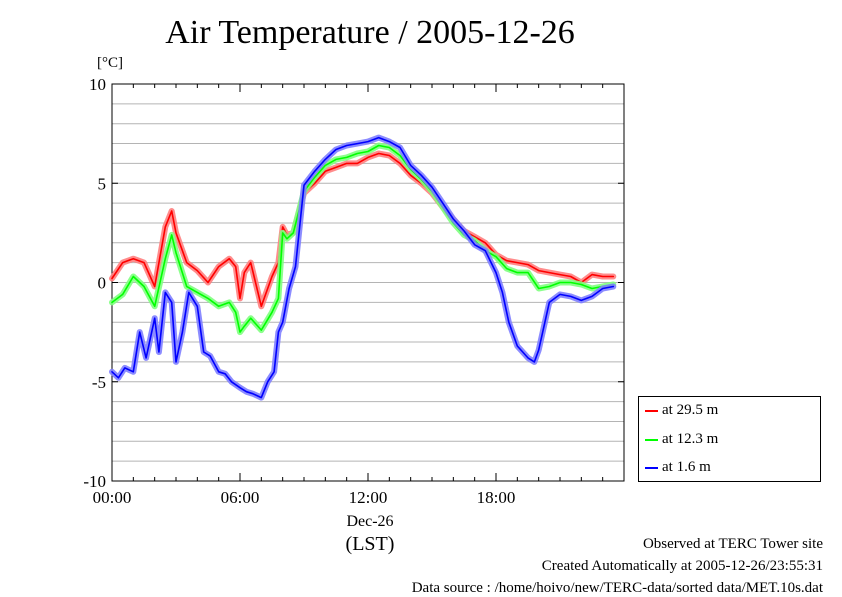  Describe the element at coordinates (370, 521) in the screenshot. I see `x-axis-date-label: Dec-26` at that location.